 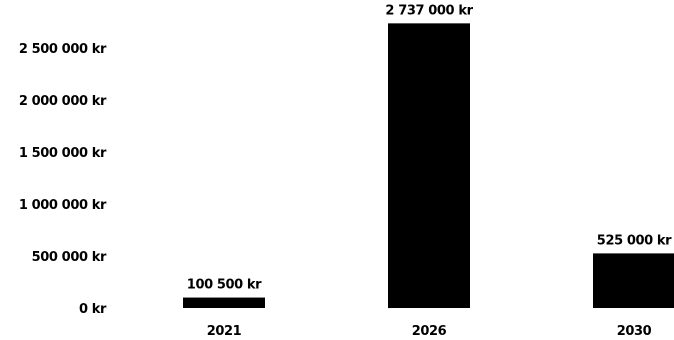 What do you see at coordinates (69, 257) in the screenshot?
I see `y-tick-label: 500 000 kr` at bounding box center [69, 257].